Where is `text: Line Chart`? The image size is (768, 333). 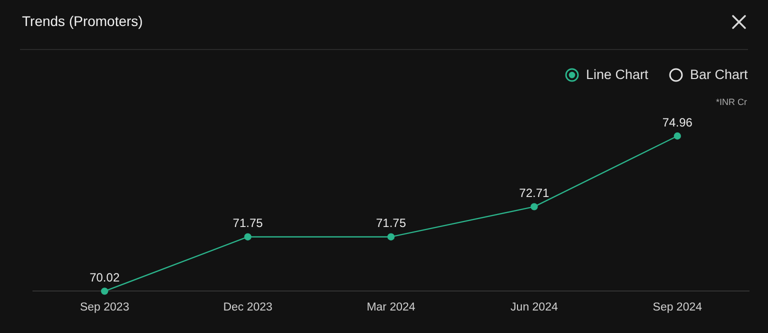
text: Line Chart is located at coordinates (617, 74).